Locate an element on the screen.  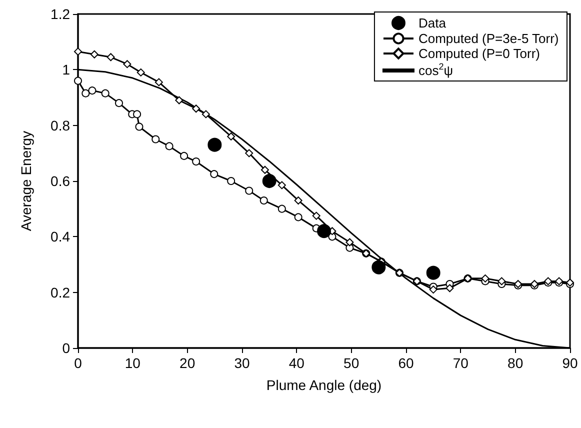
legend-label: Data is located at coordinates (432, 23).